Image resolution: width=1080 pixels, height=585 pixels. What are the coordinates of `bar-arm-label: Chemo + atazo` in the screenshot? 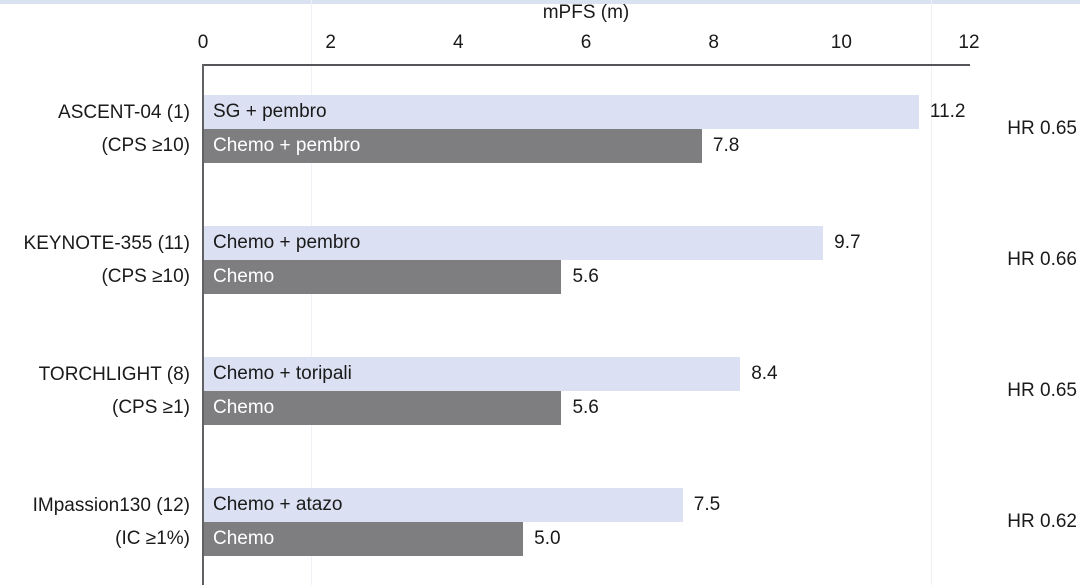 It's located at (278, 504).